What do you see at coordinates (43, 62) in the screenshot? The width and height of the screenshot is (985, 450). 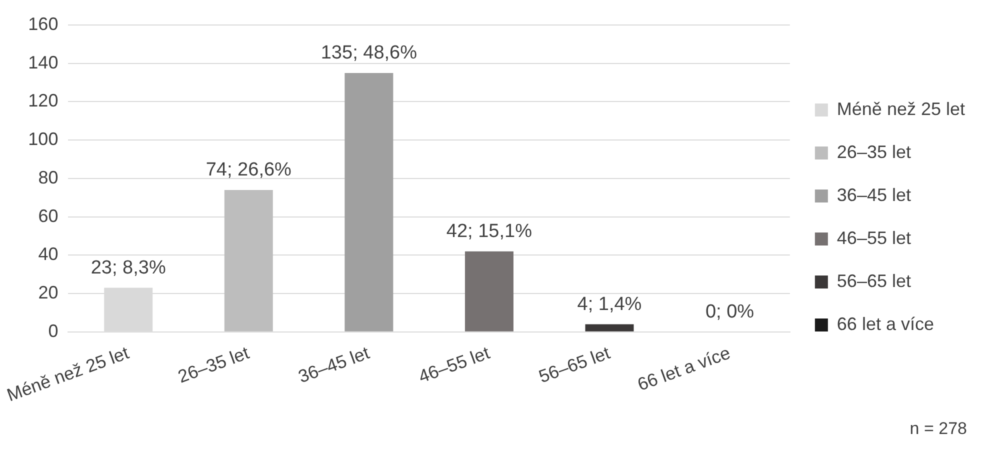 I see `y-tick-label: 140` at bounding box center [43, 62].